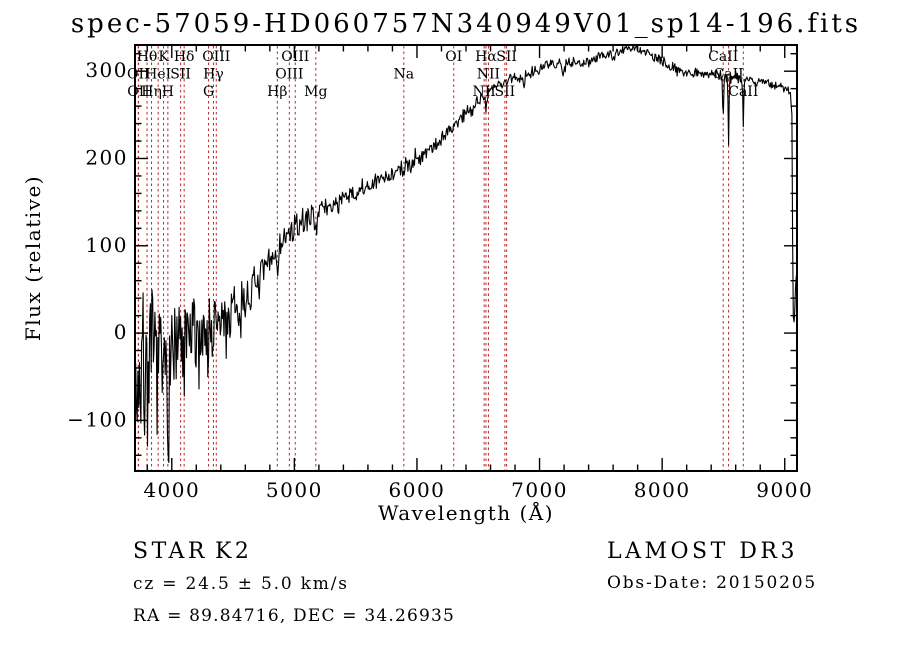  I want to click on spectral-line-label: G, so click(208, 92).